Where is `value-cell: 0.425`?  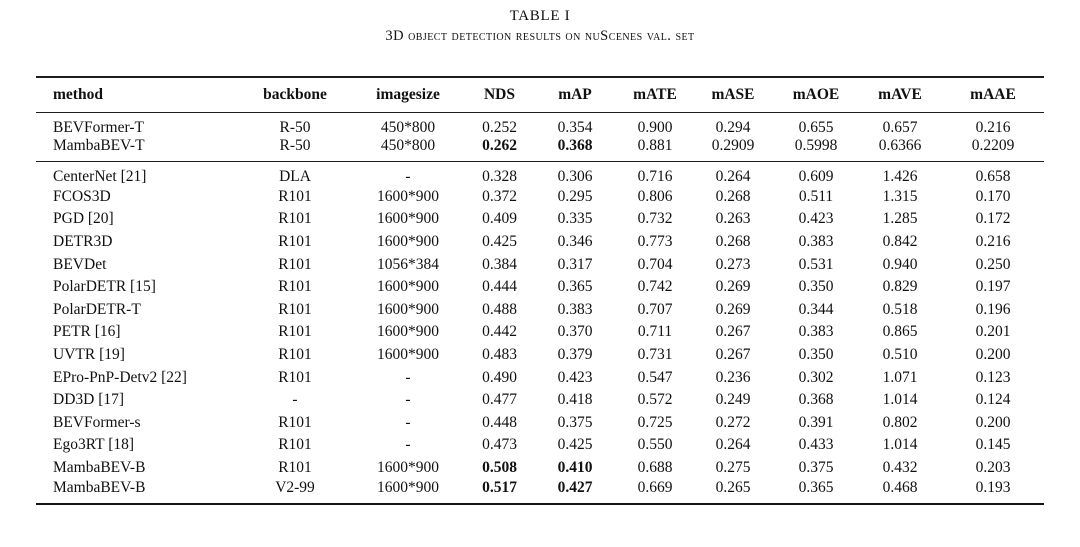
value-cell: 0.425 is located at coordinates (575, 445).